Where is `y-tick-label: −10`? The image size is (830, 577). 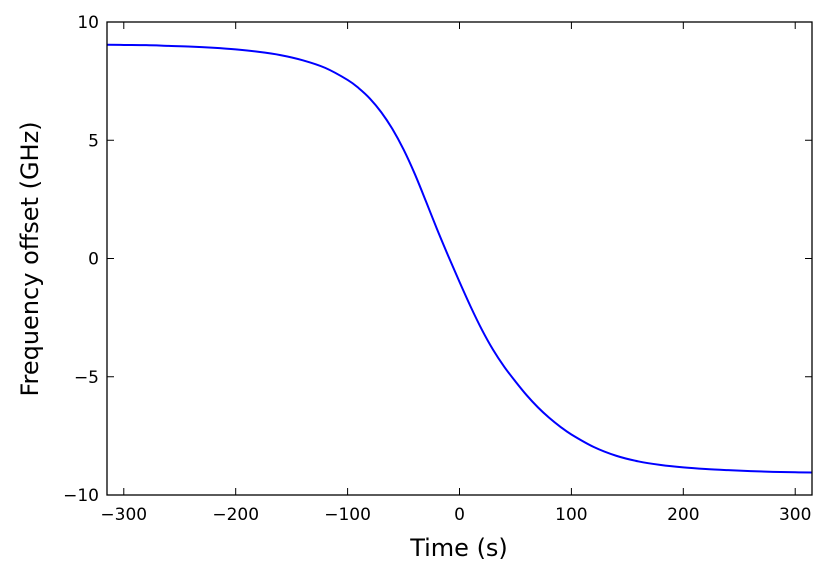
y-tick-label: −10 is located at coordinates (81, 496).